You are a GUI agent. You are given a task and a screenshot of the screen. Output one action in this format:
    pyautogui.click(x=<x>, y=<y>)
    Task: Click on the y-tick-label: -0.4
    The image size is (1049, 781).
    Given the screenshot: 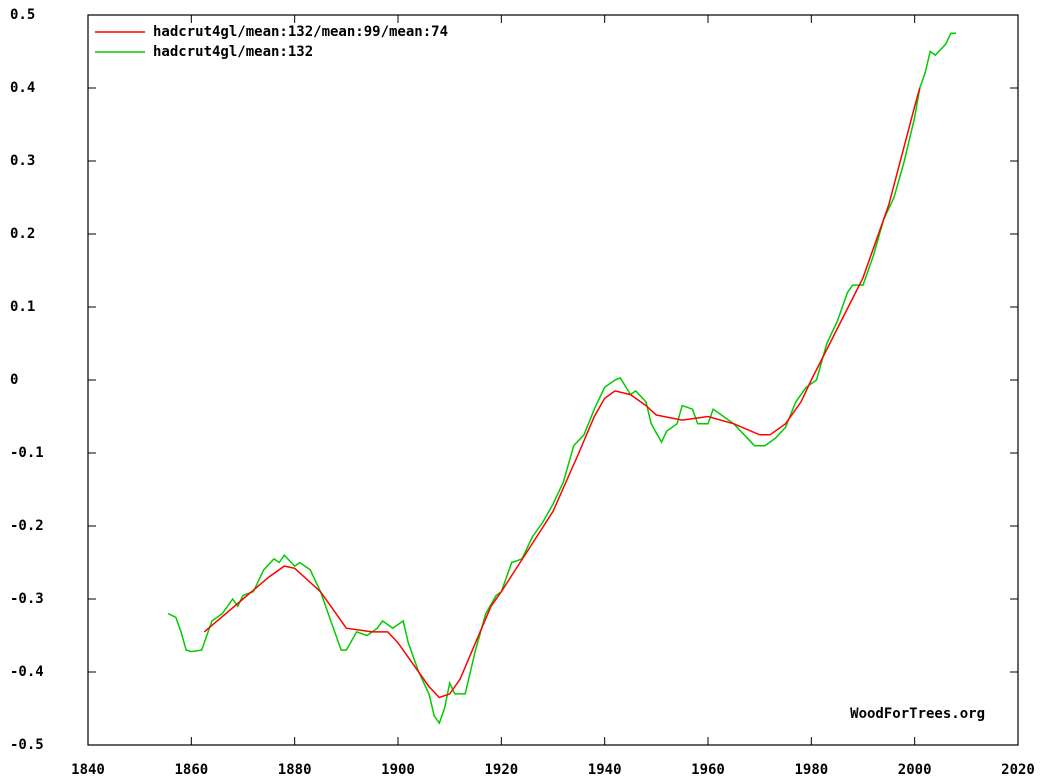 What is the action you would take?
    pyautogui.click(x=27, y=672)
    